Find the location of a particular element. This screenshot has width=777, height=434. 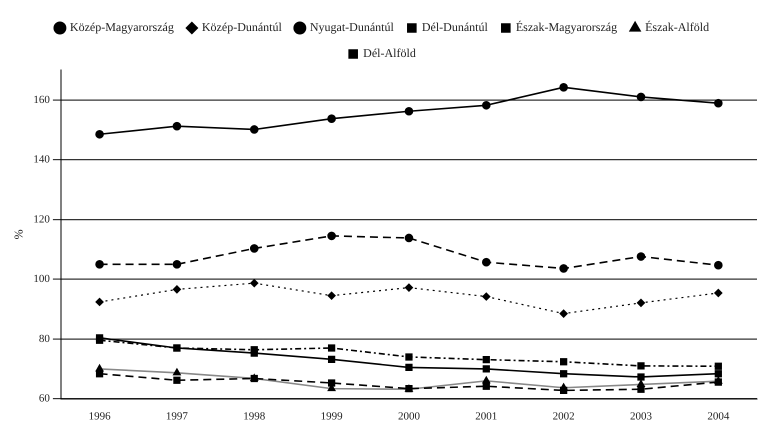

y-tick-label: 100 is located at coordinates (41, 279).